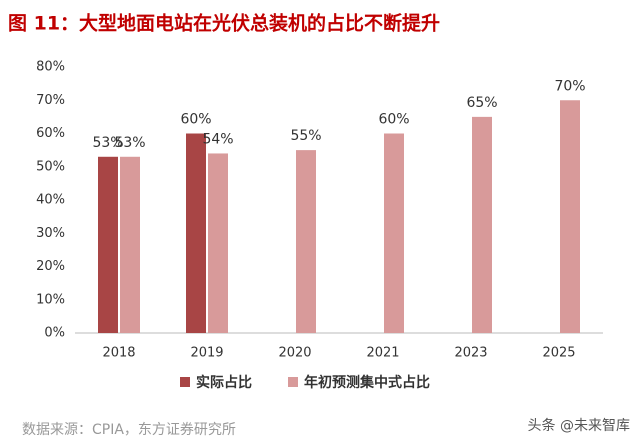  What do you see at coordinates (206, 353) in the screenshot?
I see `x-tick-label: 2019` at bounding box center [206, 353].